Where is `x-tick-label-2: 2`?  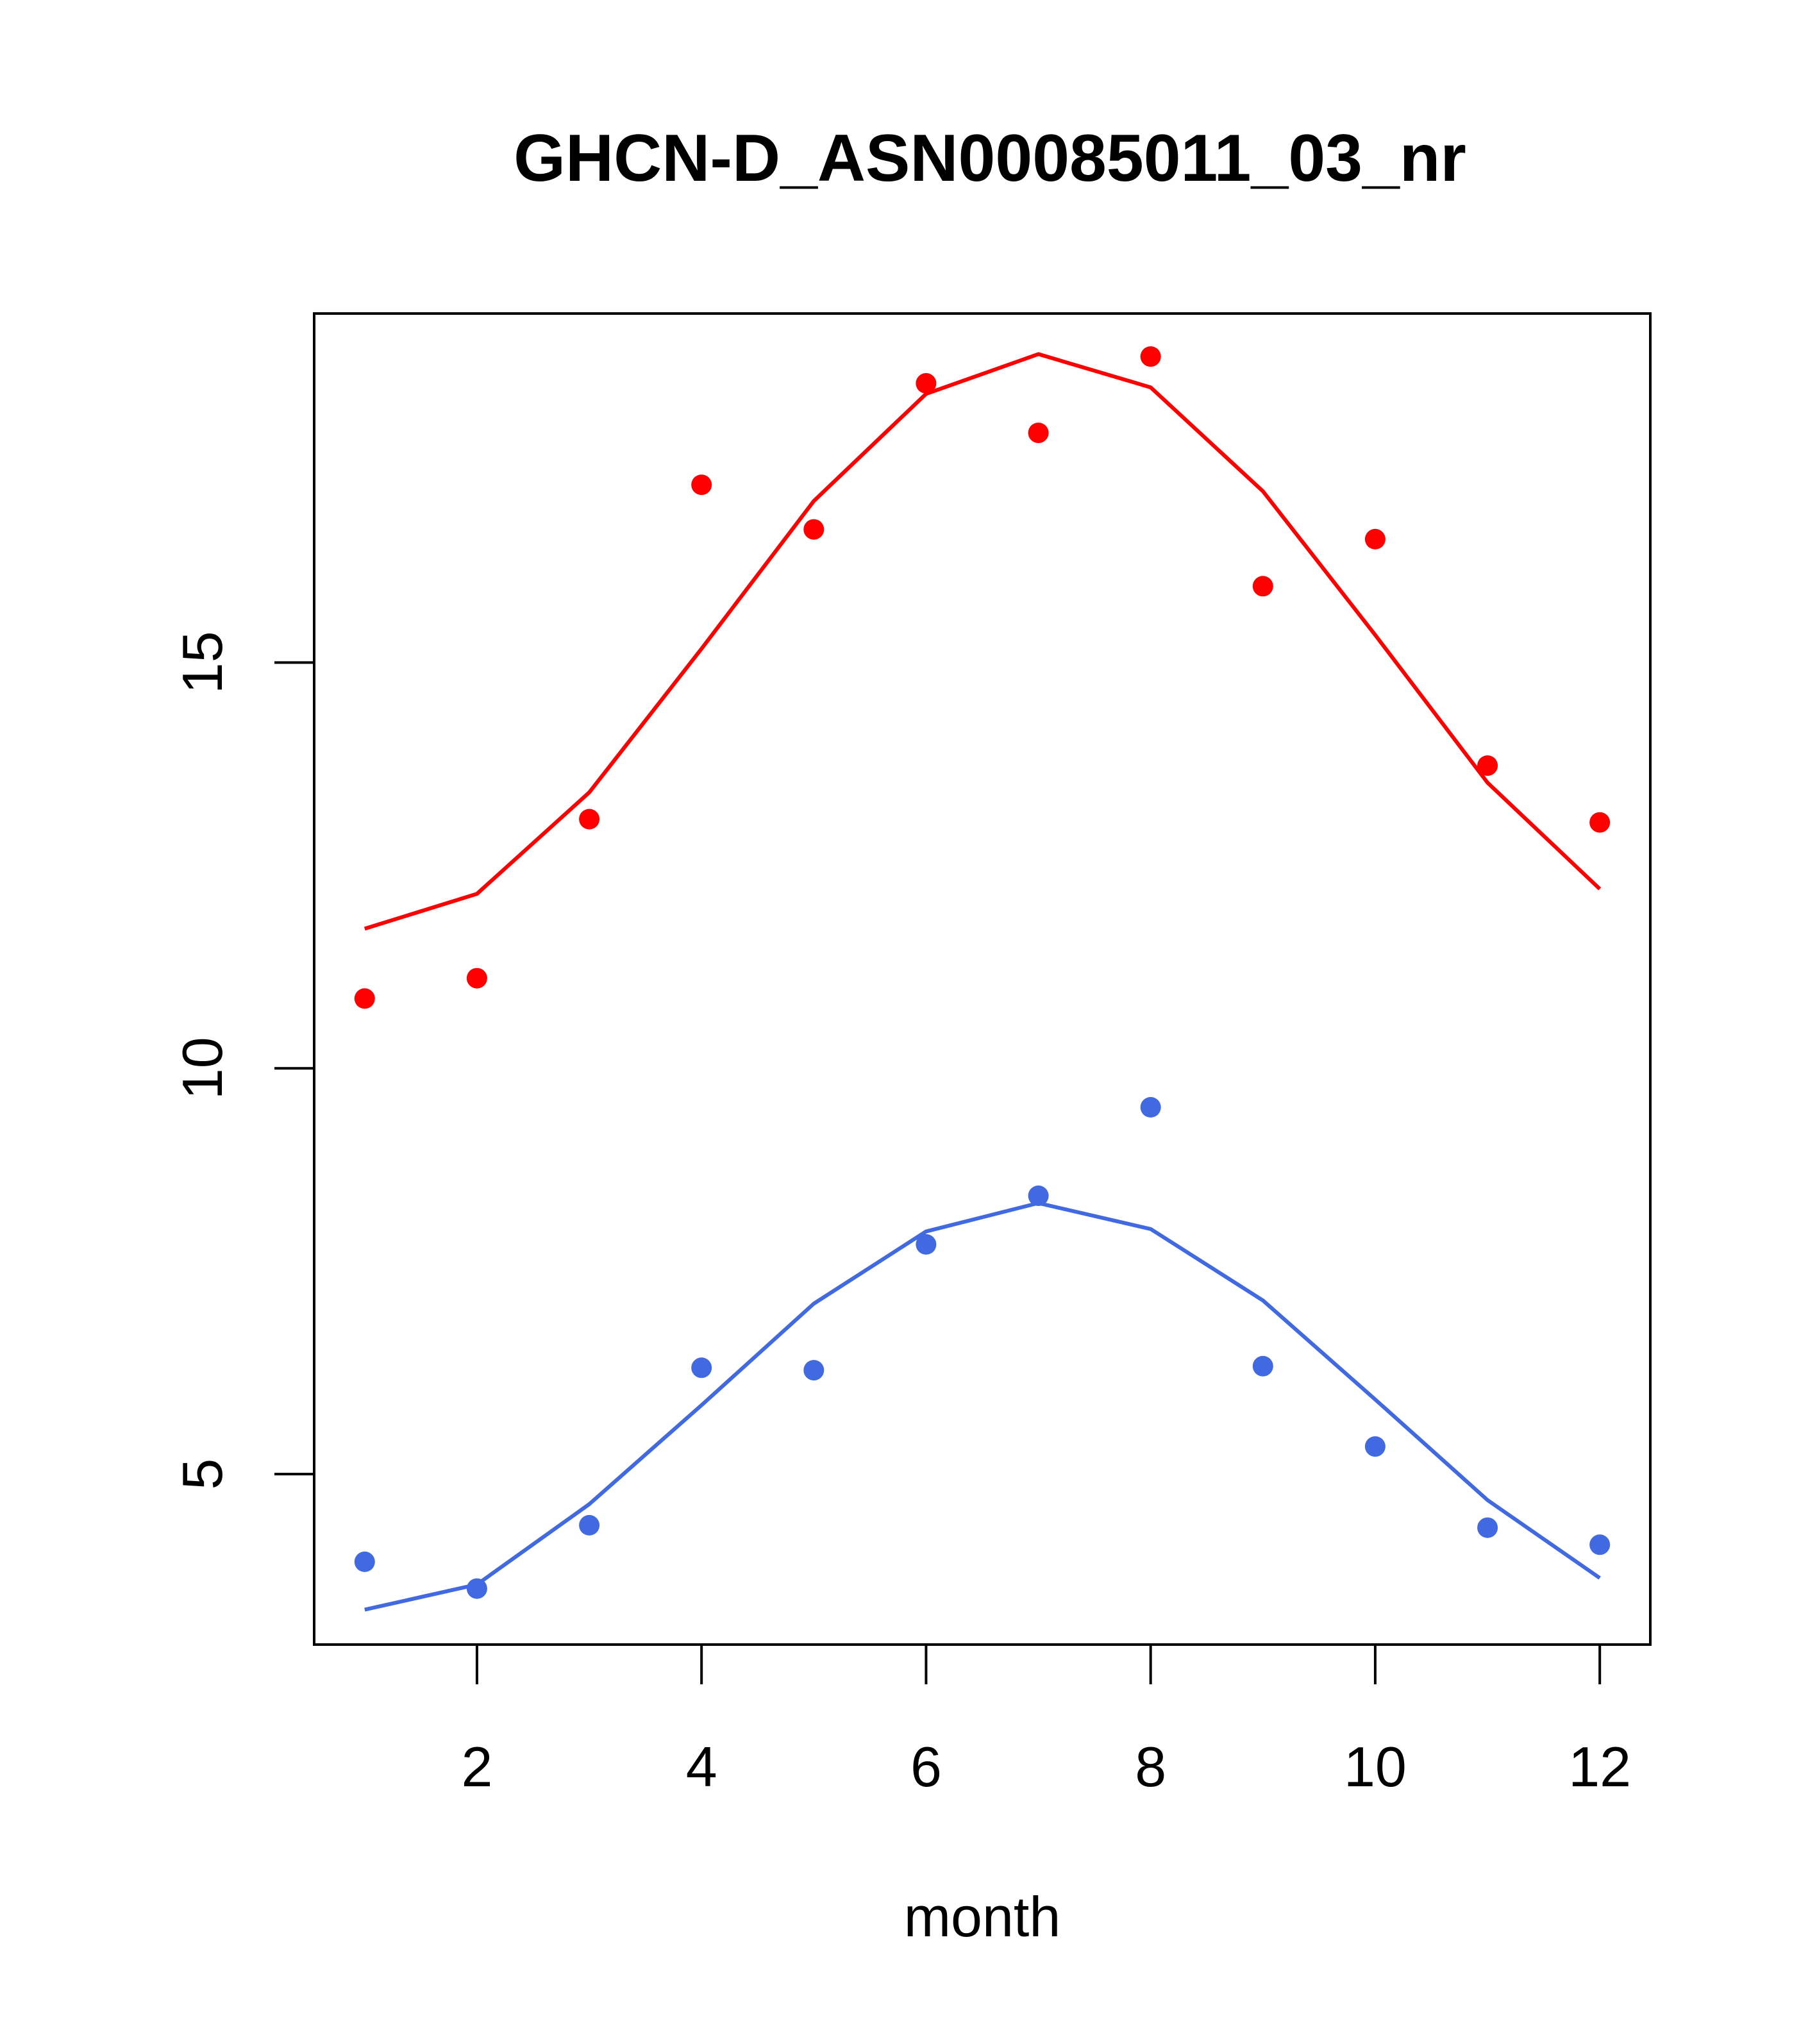
x-tick-label-2: 2 is located at coordinates (476, 1766).